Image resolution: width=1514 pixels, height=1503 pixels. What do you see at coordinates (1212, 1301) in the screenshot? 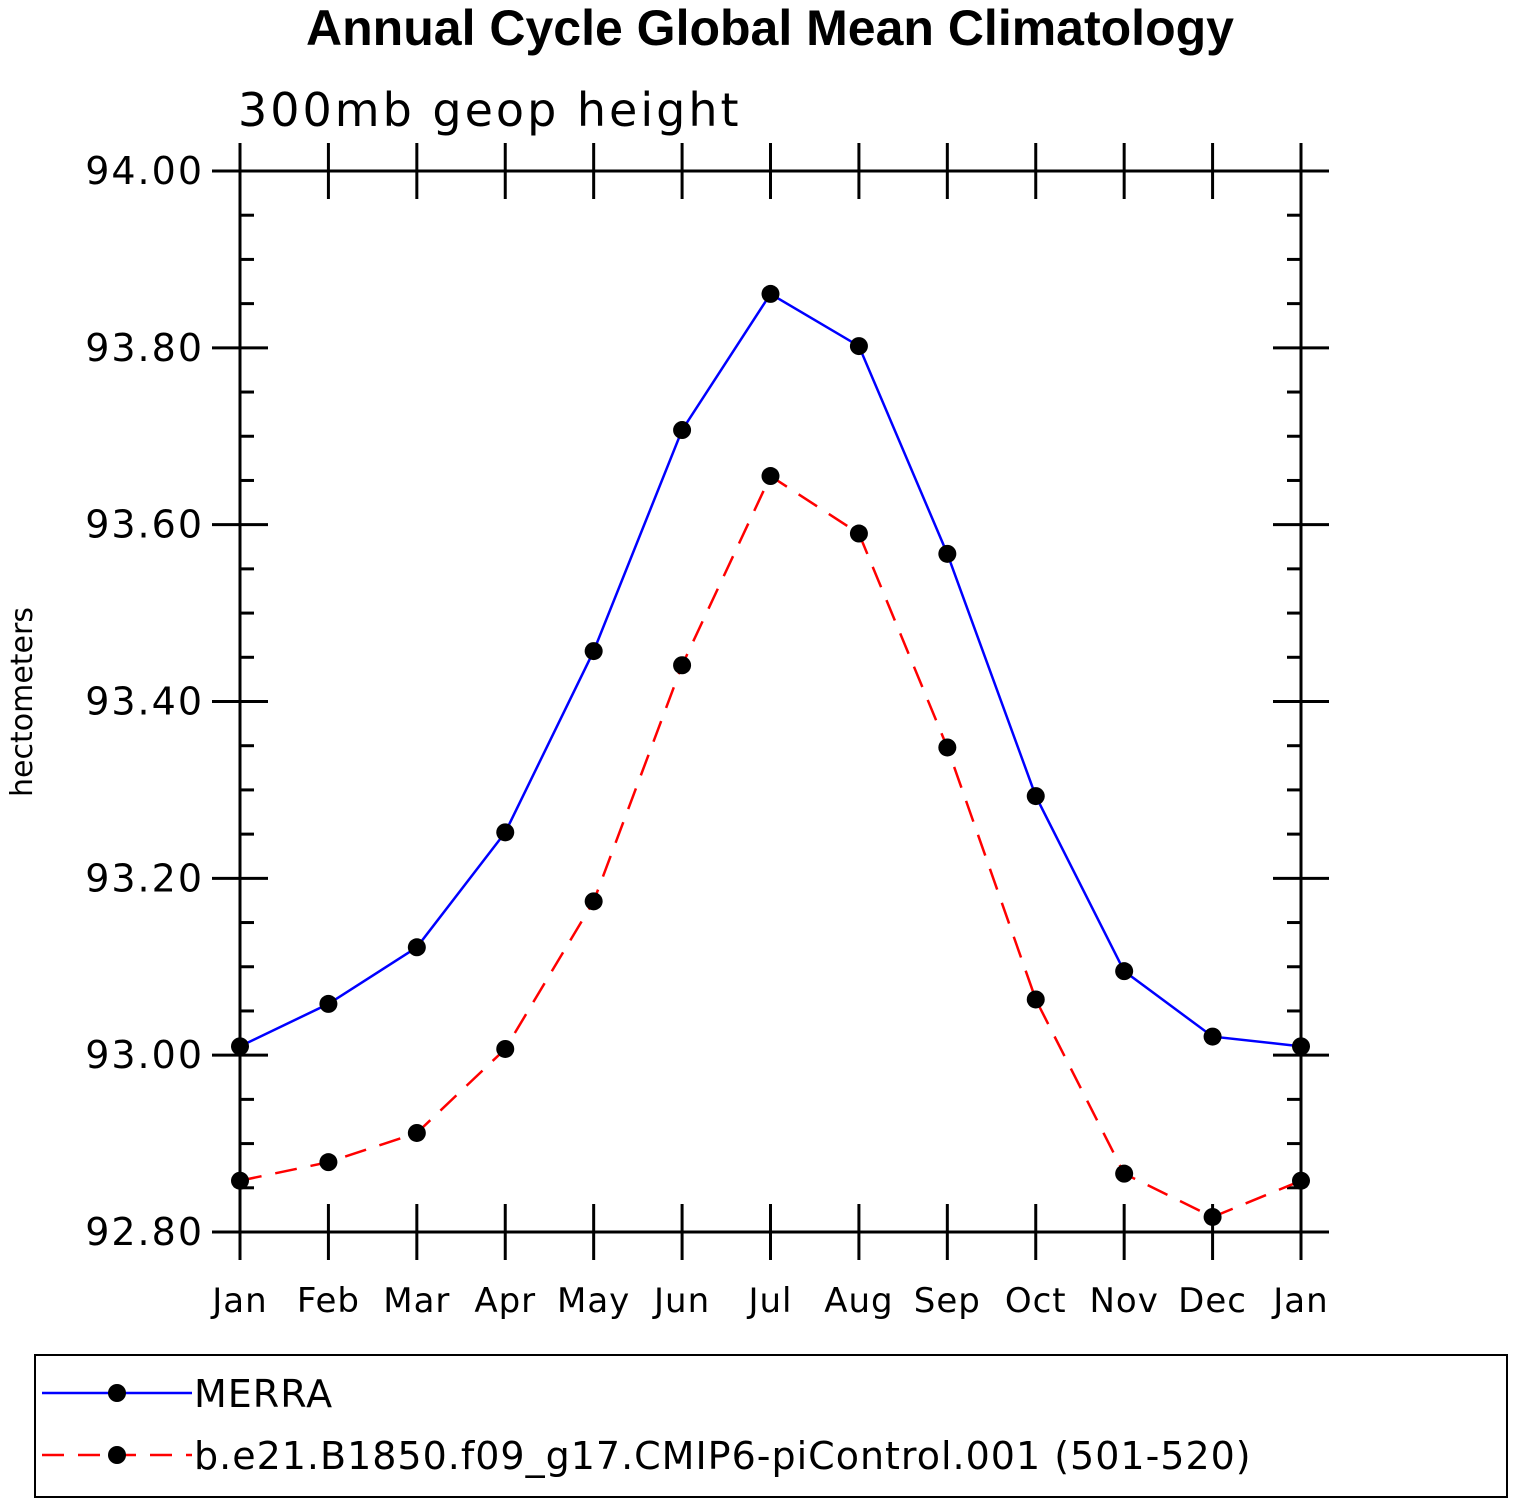
I see `x-tick-label: Dec` at bounding box center [1212, 1301].